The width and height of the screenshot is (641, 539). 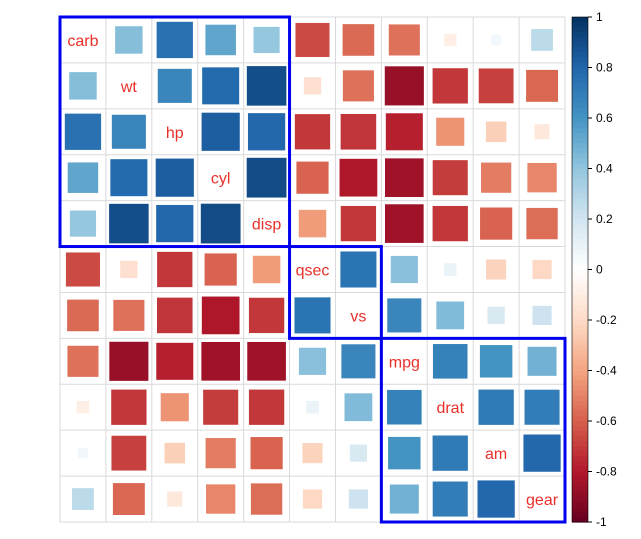 What do you see at coordinates (175, 133) in the screenshot?
I see `variable-label-hp: hp` at bounding box center [175, 133].